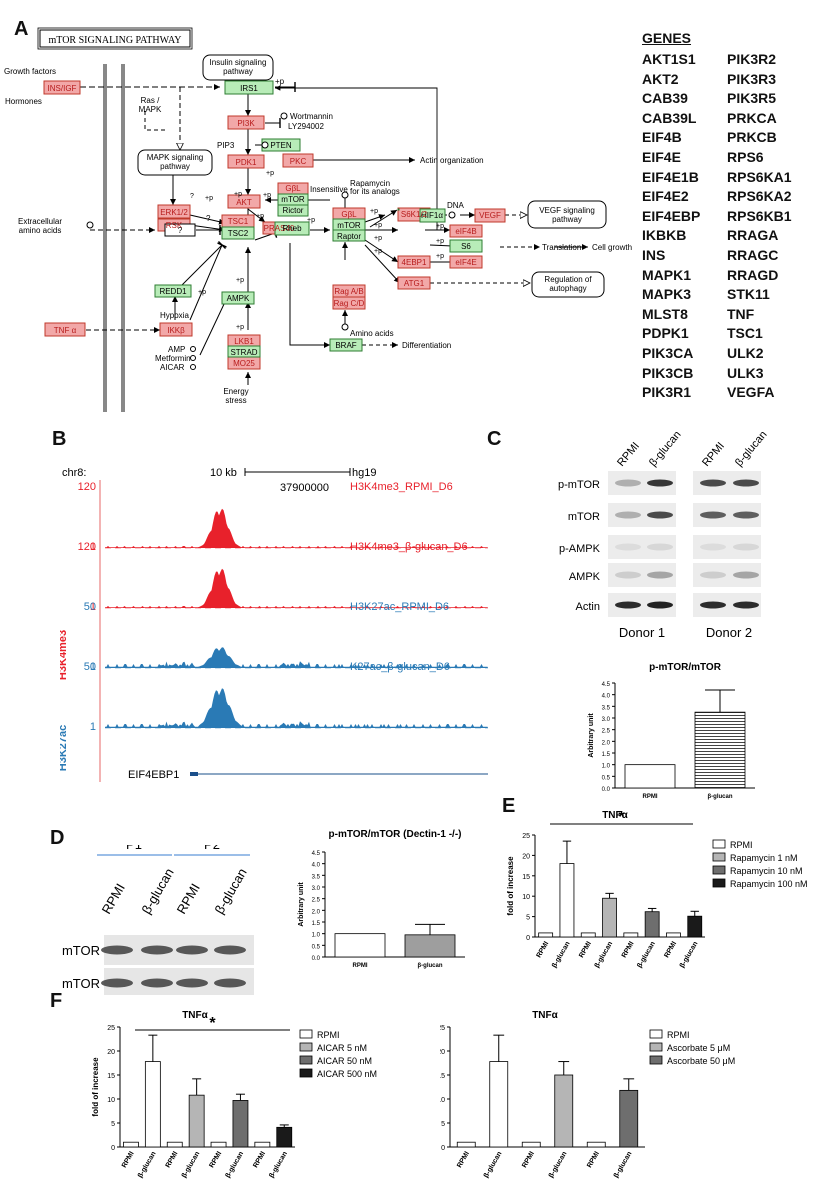  Describe the element at coordinates (400, 667) in the screenshot. I see `track-name: K27ac_β-glucan_D6` at that location.